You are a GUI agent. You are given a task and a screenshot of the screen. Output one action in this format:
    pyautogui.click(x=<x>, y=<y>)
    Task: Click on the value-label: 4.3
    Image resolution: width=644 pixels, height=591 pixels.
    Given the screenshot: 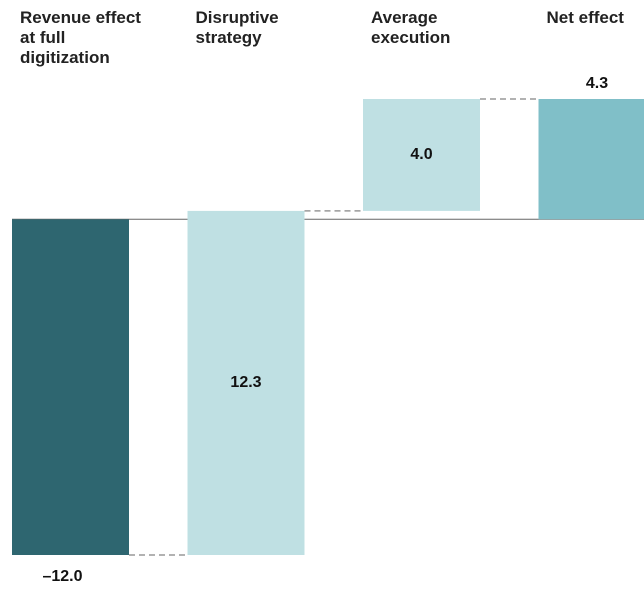 What is the action you would take?
    pyautogui.click(x=597, y=83)
    